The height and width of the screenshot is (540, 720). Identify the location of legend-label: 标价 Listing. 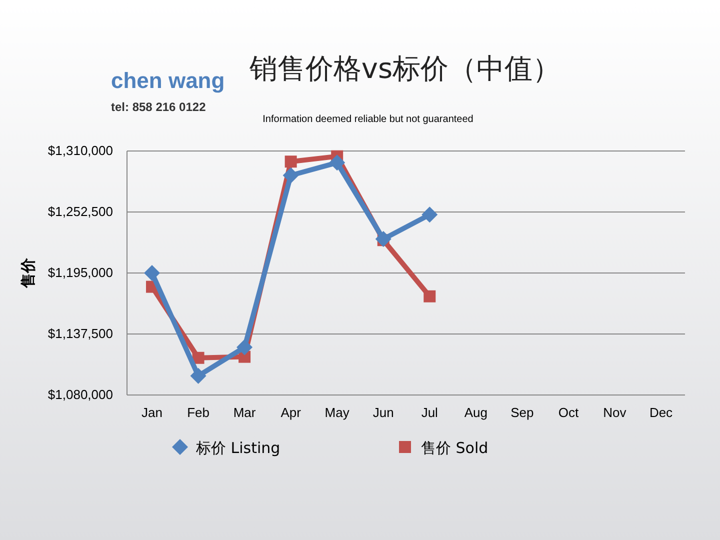
(237, 448).